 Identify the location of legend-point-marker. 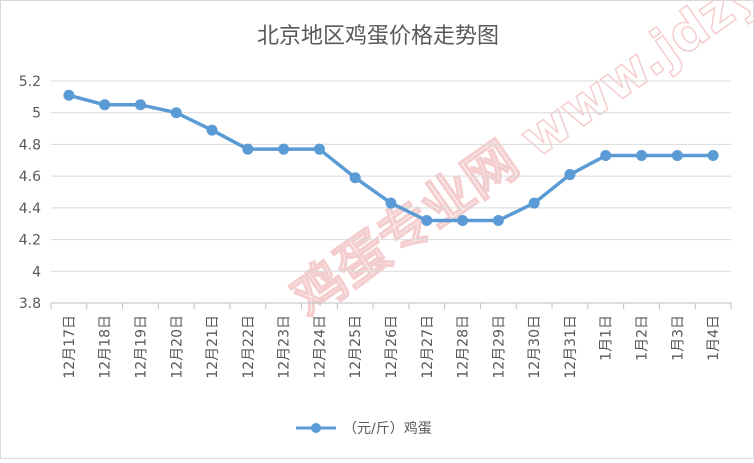
(316, 428).